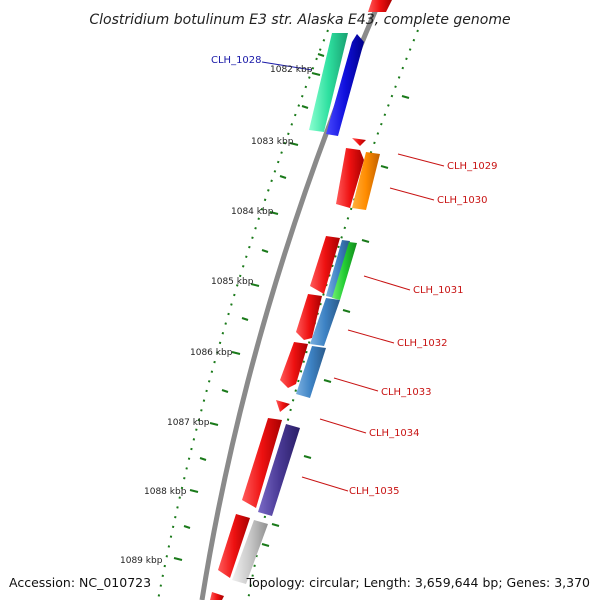 The height and width of the screenshot is (600, 600). Describe the element at coordinates (272, 142) in the screenshot. I see `kbp-label: 1083 kbp` at that location.